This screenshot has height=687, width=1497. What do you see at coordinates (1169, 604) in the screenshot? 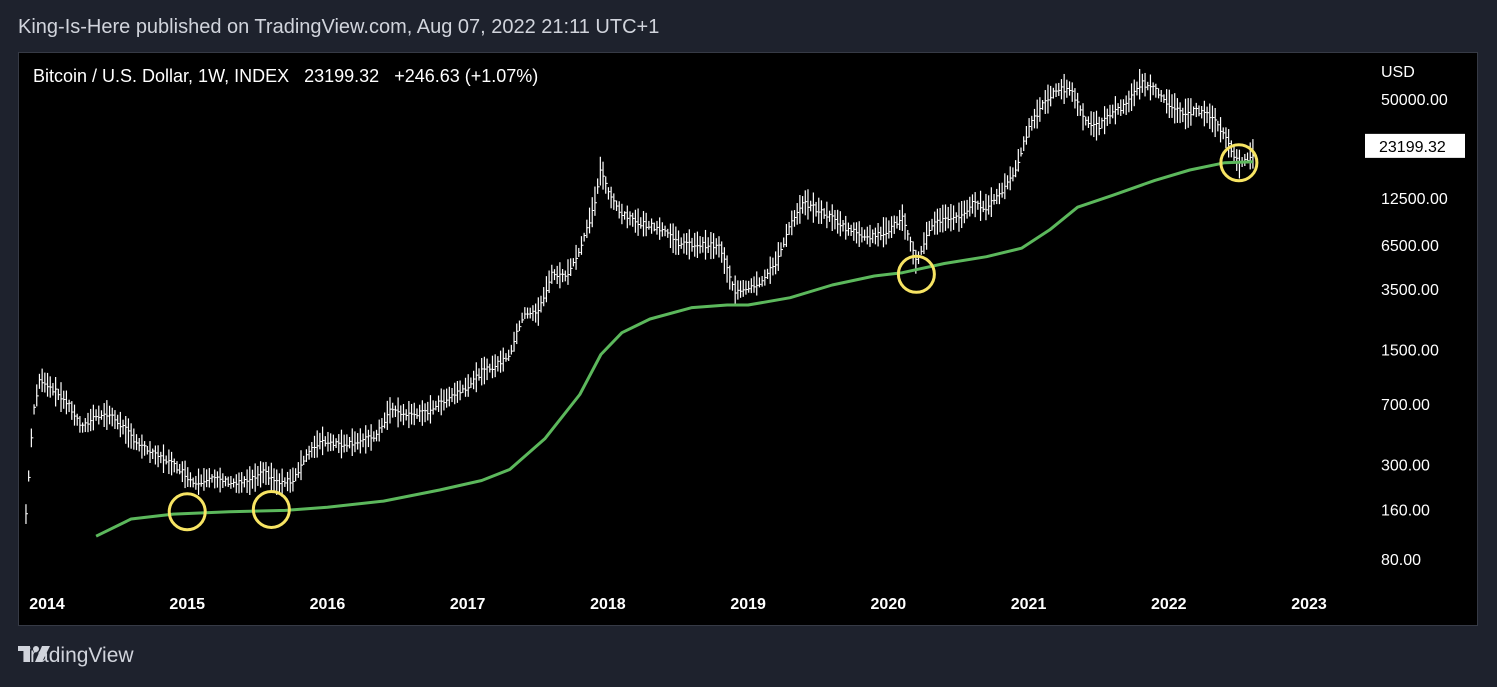
I see `x-tick-label: 2022` at bounding box center [1169, 604].